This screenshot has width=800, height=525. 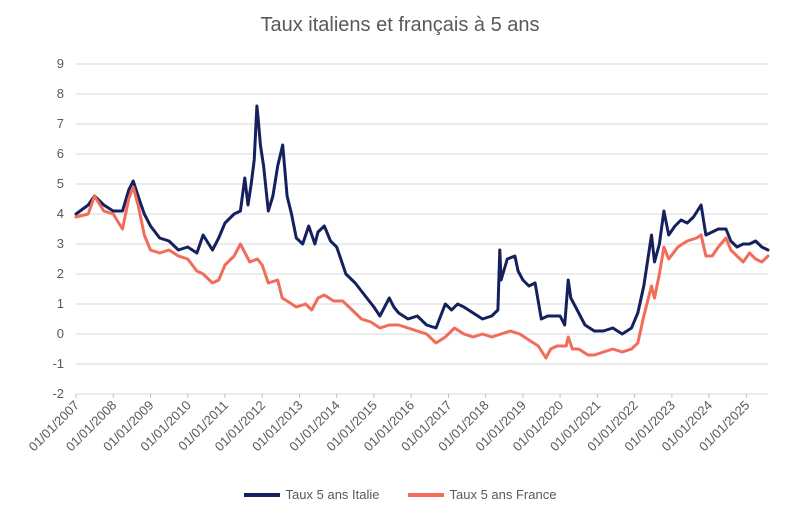 I want to click on y-tick-label: 0, so click(x=60, y=333).